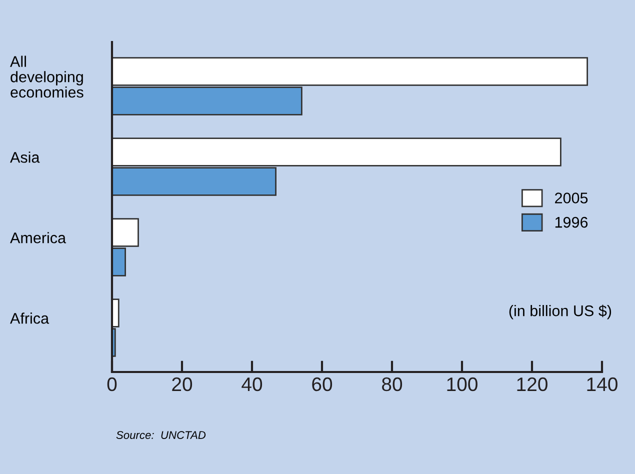  Describe the element at coordinates (112, 384) in the screenshot. I see `x-tick-label: 0` at that location.